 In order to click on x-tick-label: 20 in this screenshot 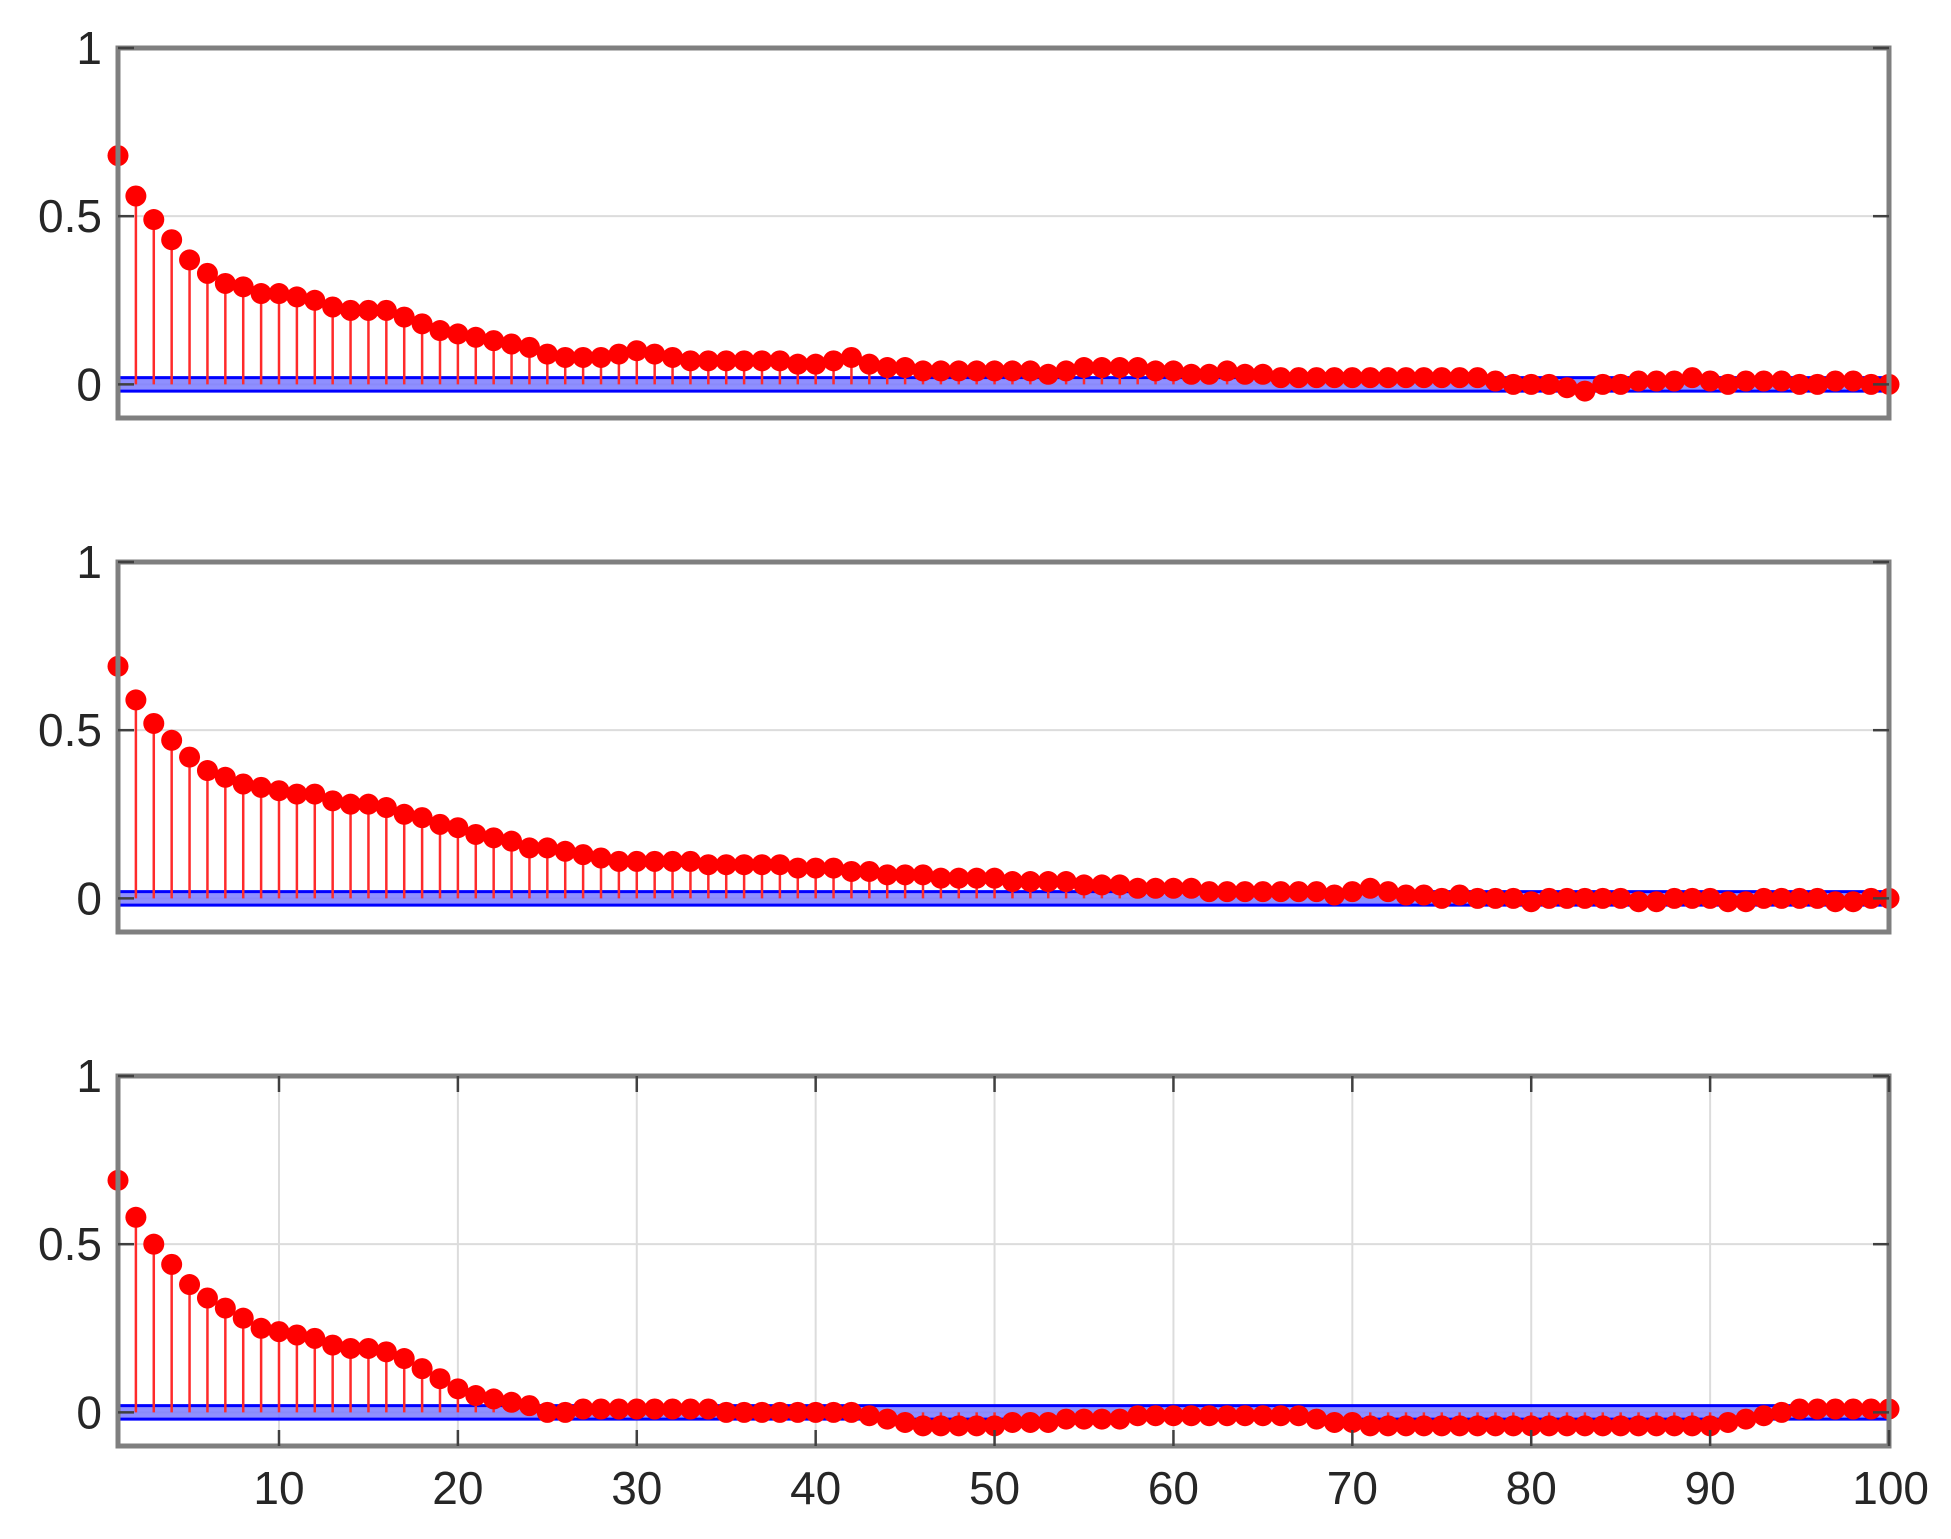, I will do `click(457, 1488)`.